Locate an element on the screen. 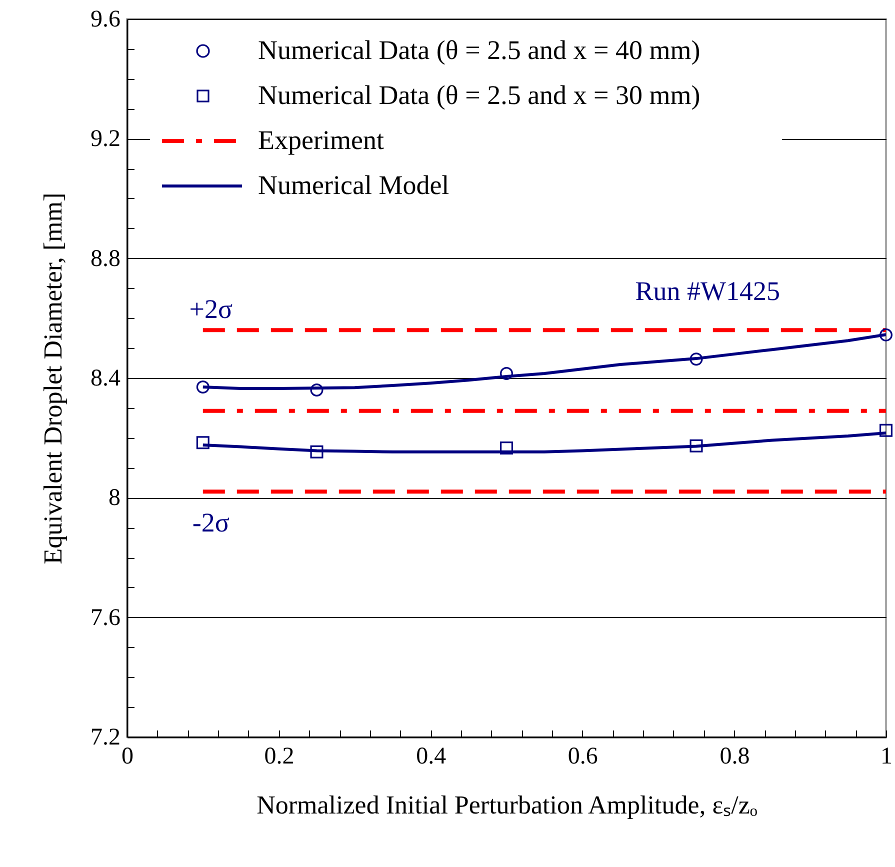  annotation: -2σ is located at coordinates (211, 523).